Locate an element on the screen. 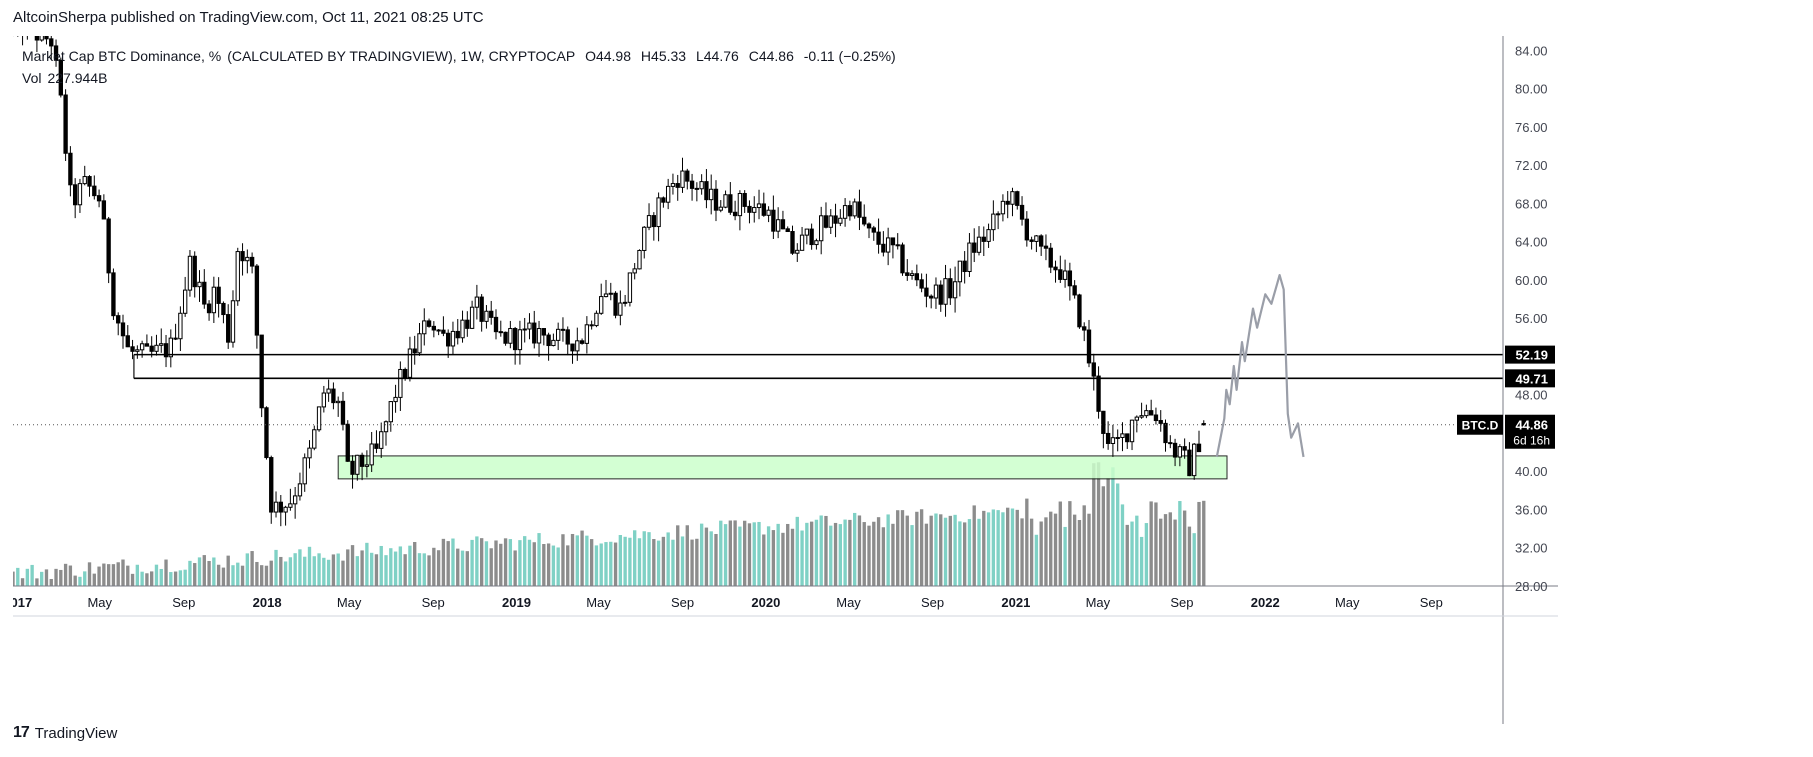 The width and height of the screenshot is (1813, 757). symbol-title: Market Cap BTC Dominance, % is located at coordinates (122, 56).